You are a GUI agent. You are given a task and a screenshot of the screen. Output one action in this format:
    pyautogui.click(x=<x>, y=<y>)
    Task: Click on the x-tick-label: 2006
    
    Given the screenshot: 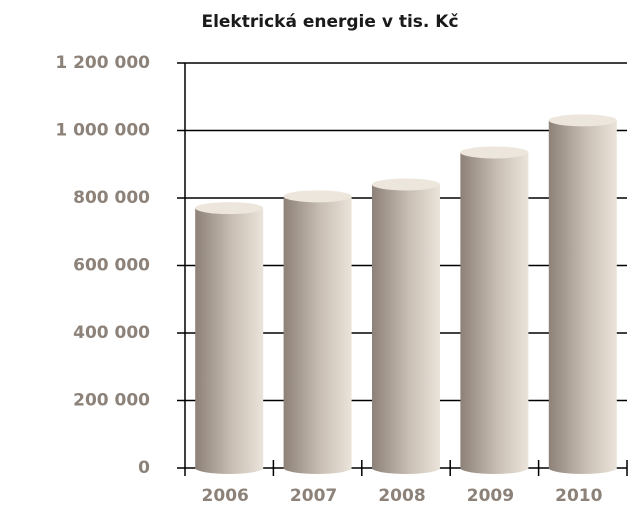 What is the action you would take?
    pyautogui.click(x=225, y=496)
    